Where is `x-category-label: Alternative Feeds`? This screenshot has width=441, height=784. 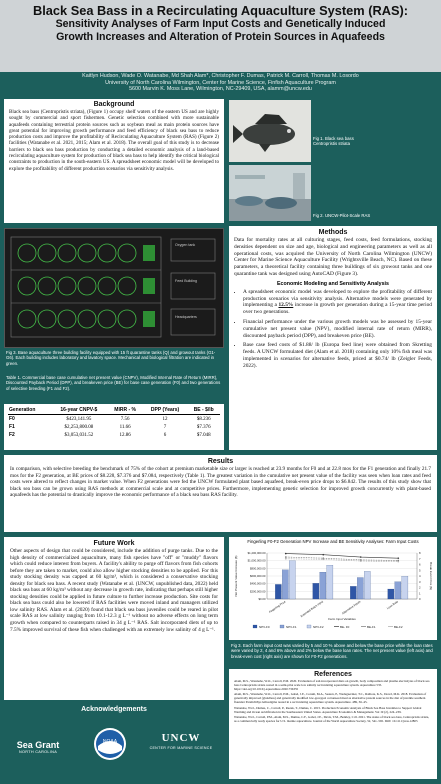
x-category-label: Alternative Feeds is located at coordinates (351, 607).